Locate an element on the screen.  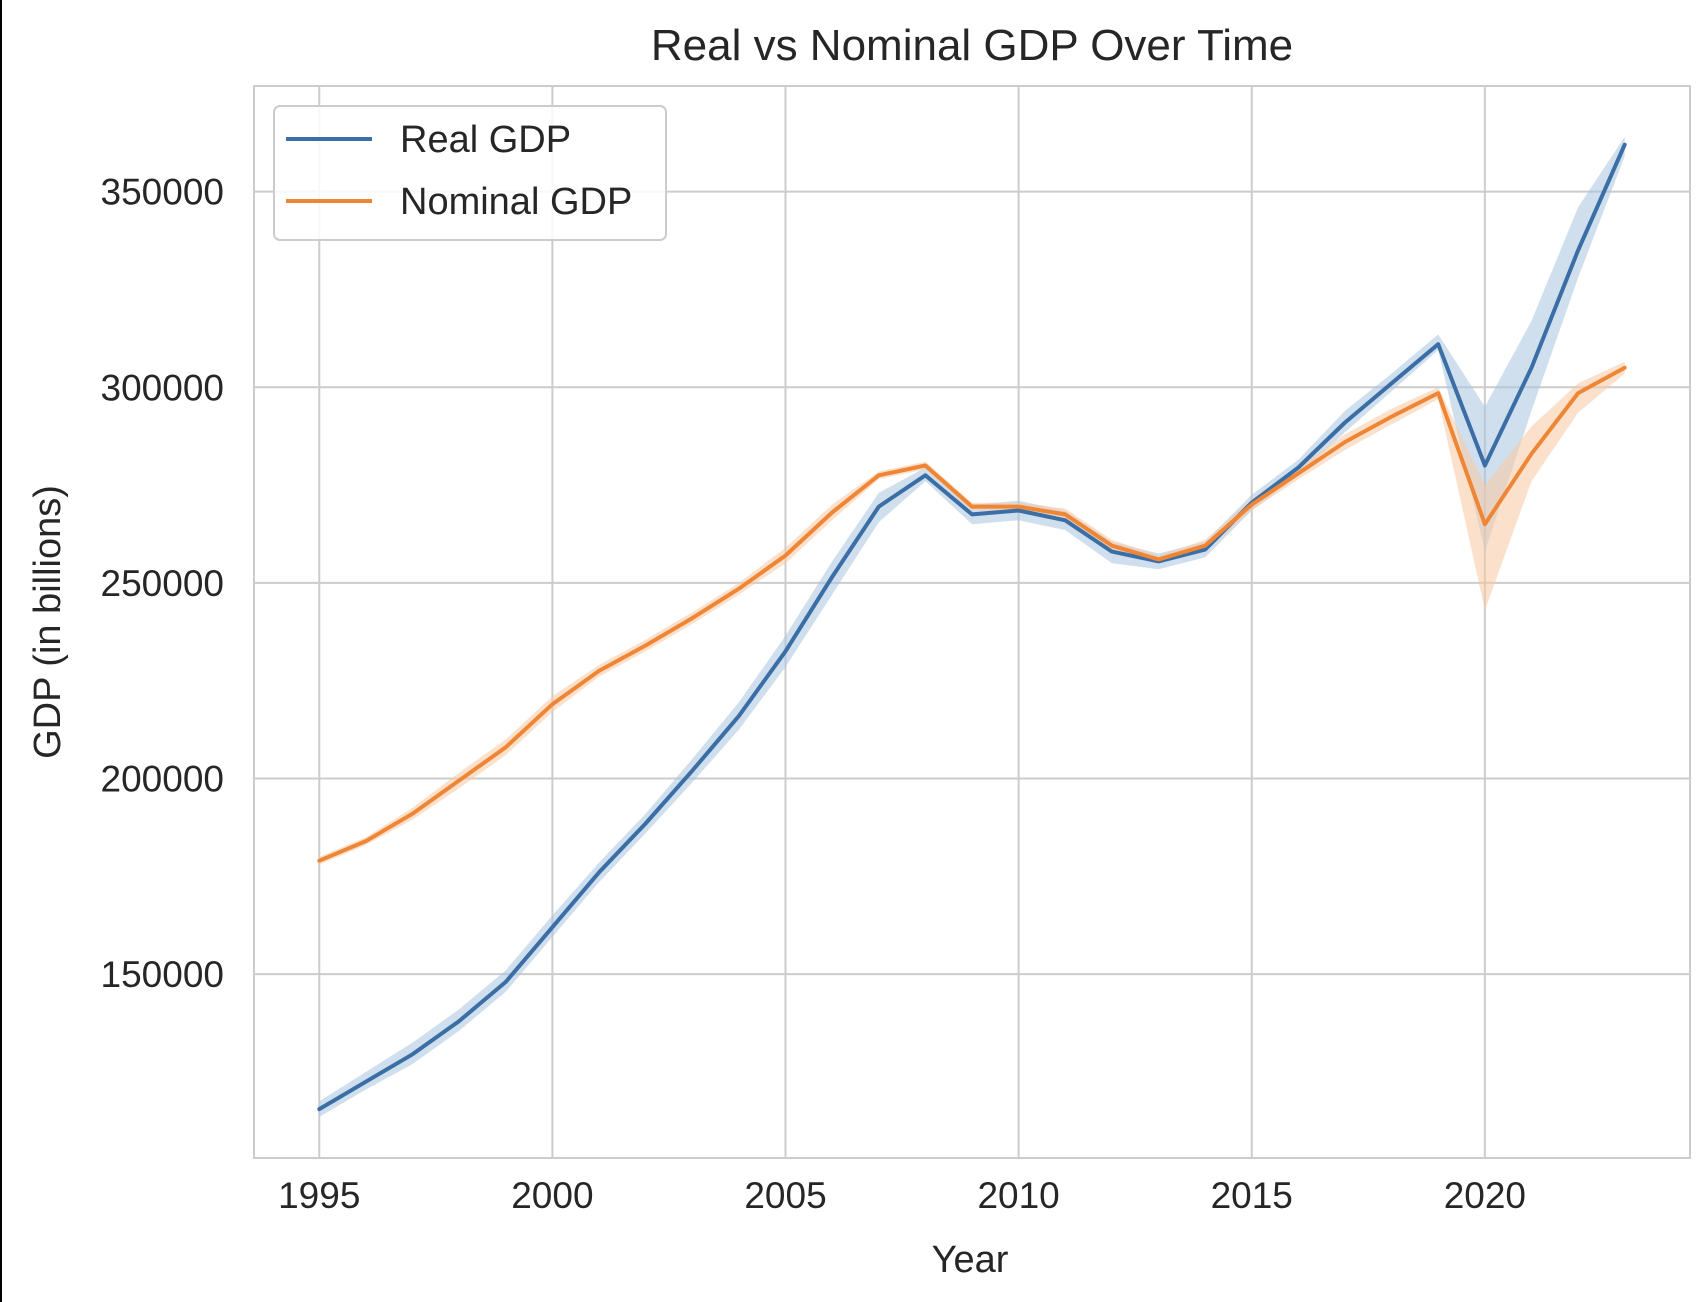
y-tick-label-250000: 250000 is located at coordinates (162, 583).